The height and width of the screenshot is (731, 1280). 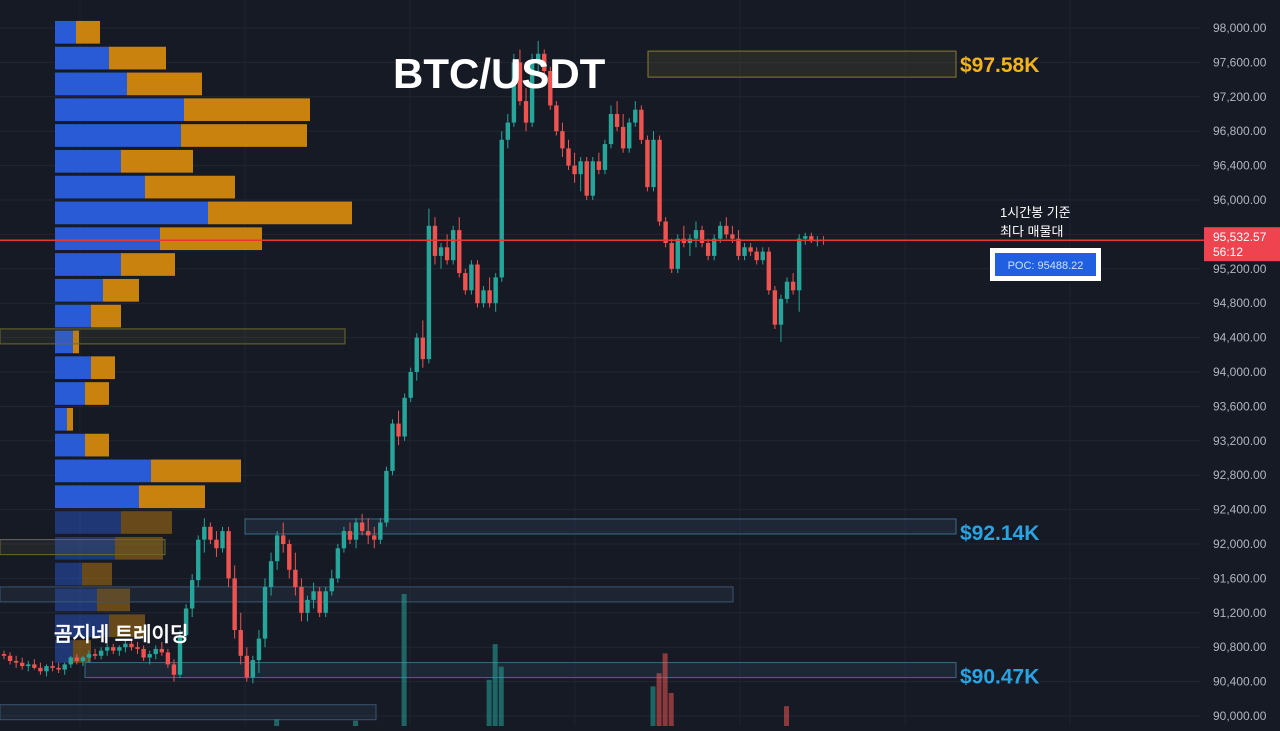 I want to click on y-tick-label: 91,200.00, so click(x=1240, y=613).